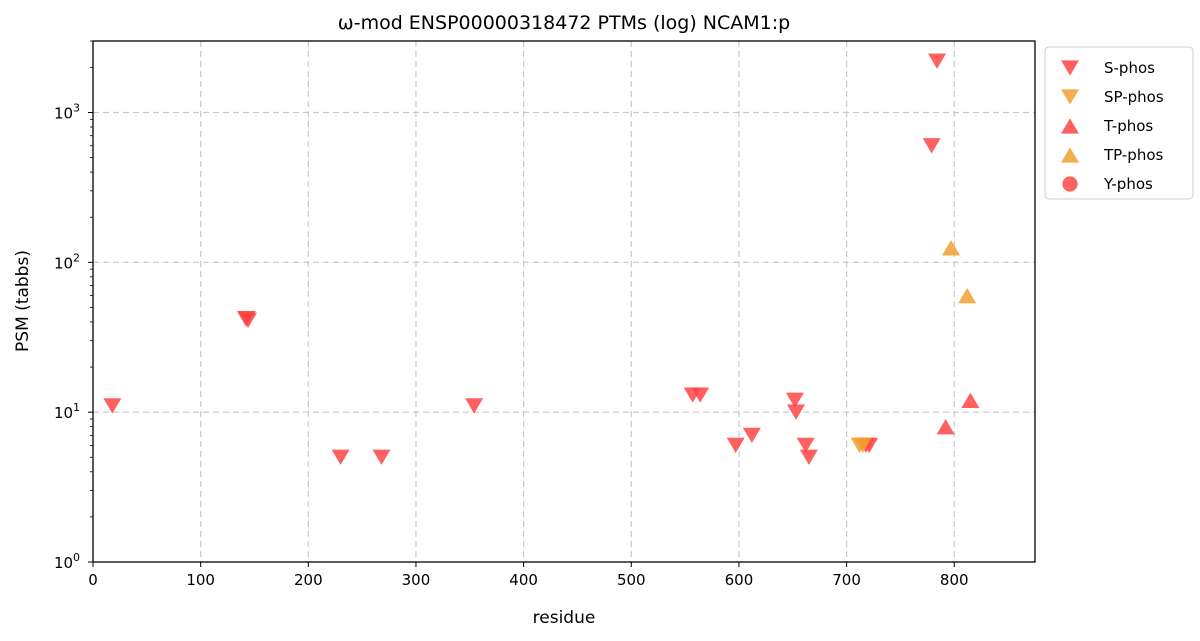 This screenshot has height=641, width=1200. I want to click on legend-marker-t-phos, so click(1070, 126).